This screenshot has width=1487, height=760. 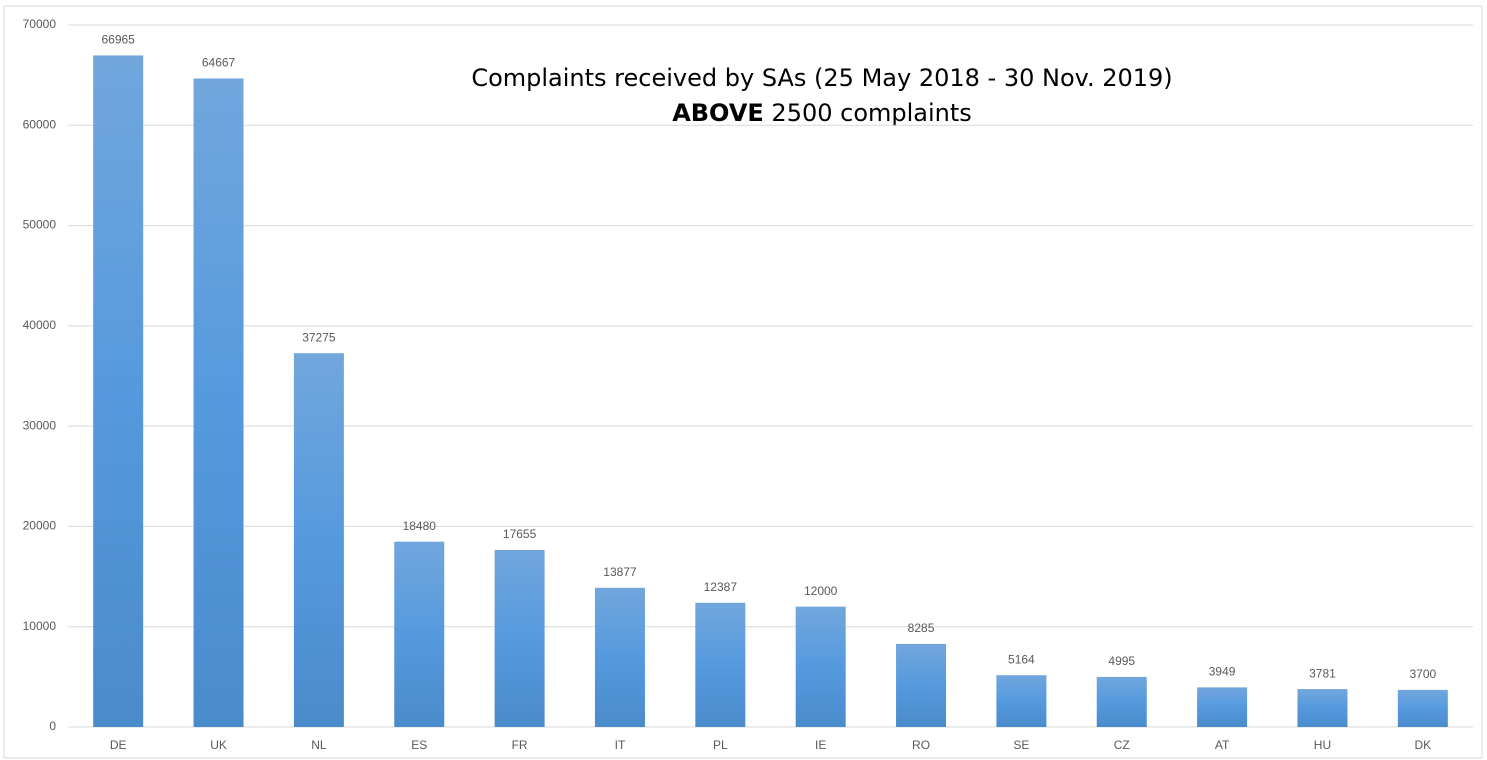 I want to click on y-tick-label: 10000, so click(x=40, y=626).